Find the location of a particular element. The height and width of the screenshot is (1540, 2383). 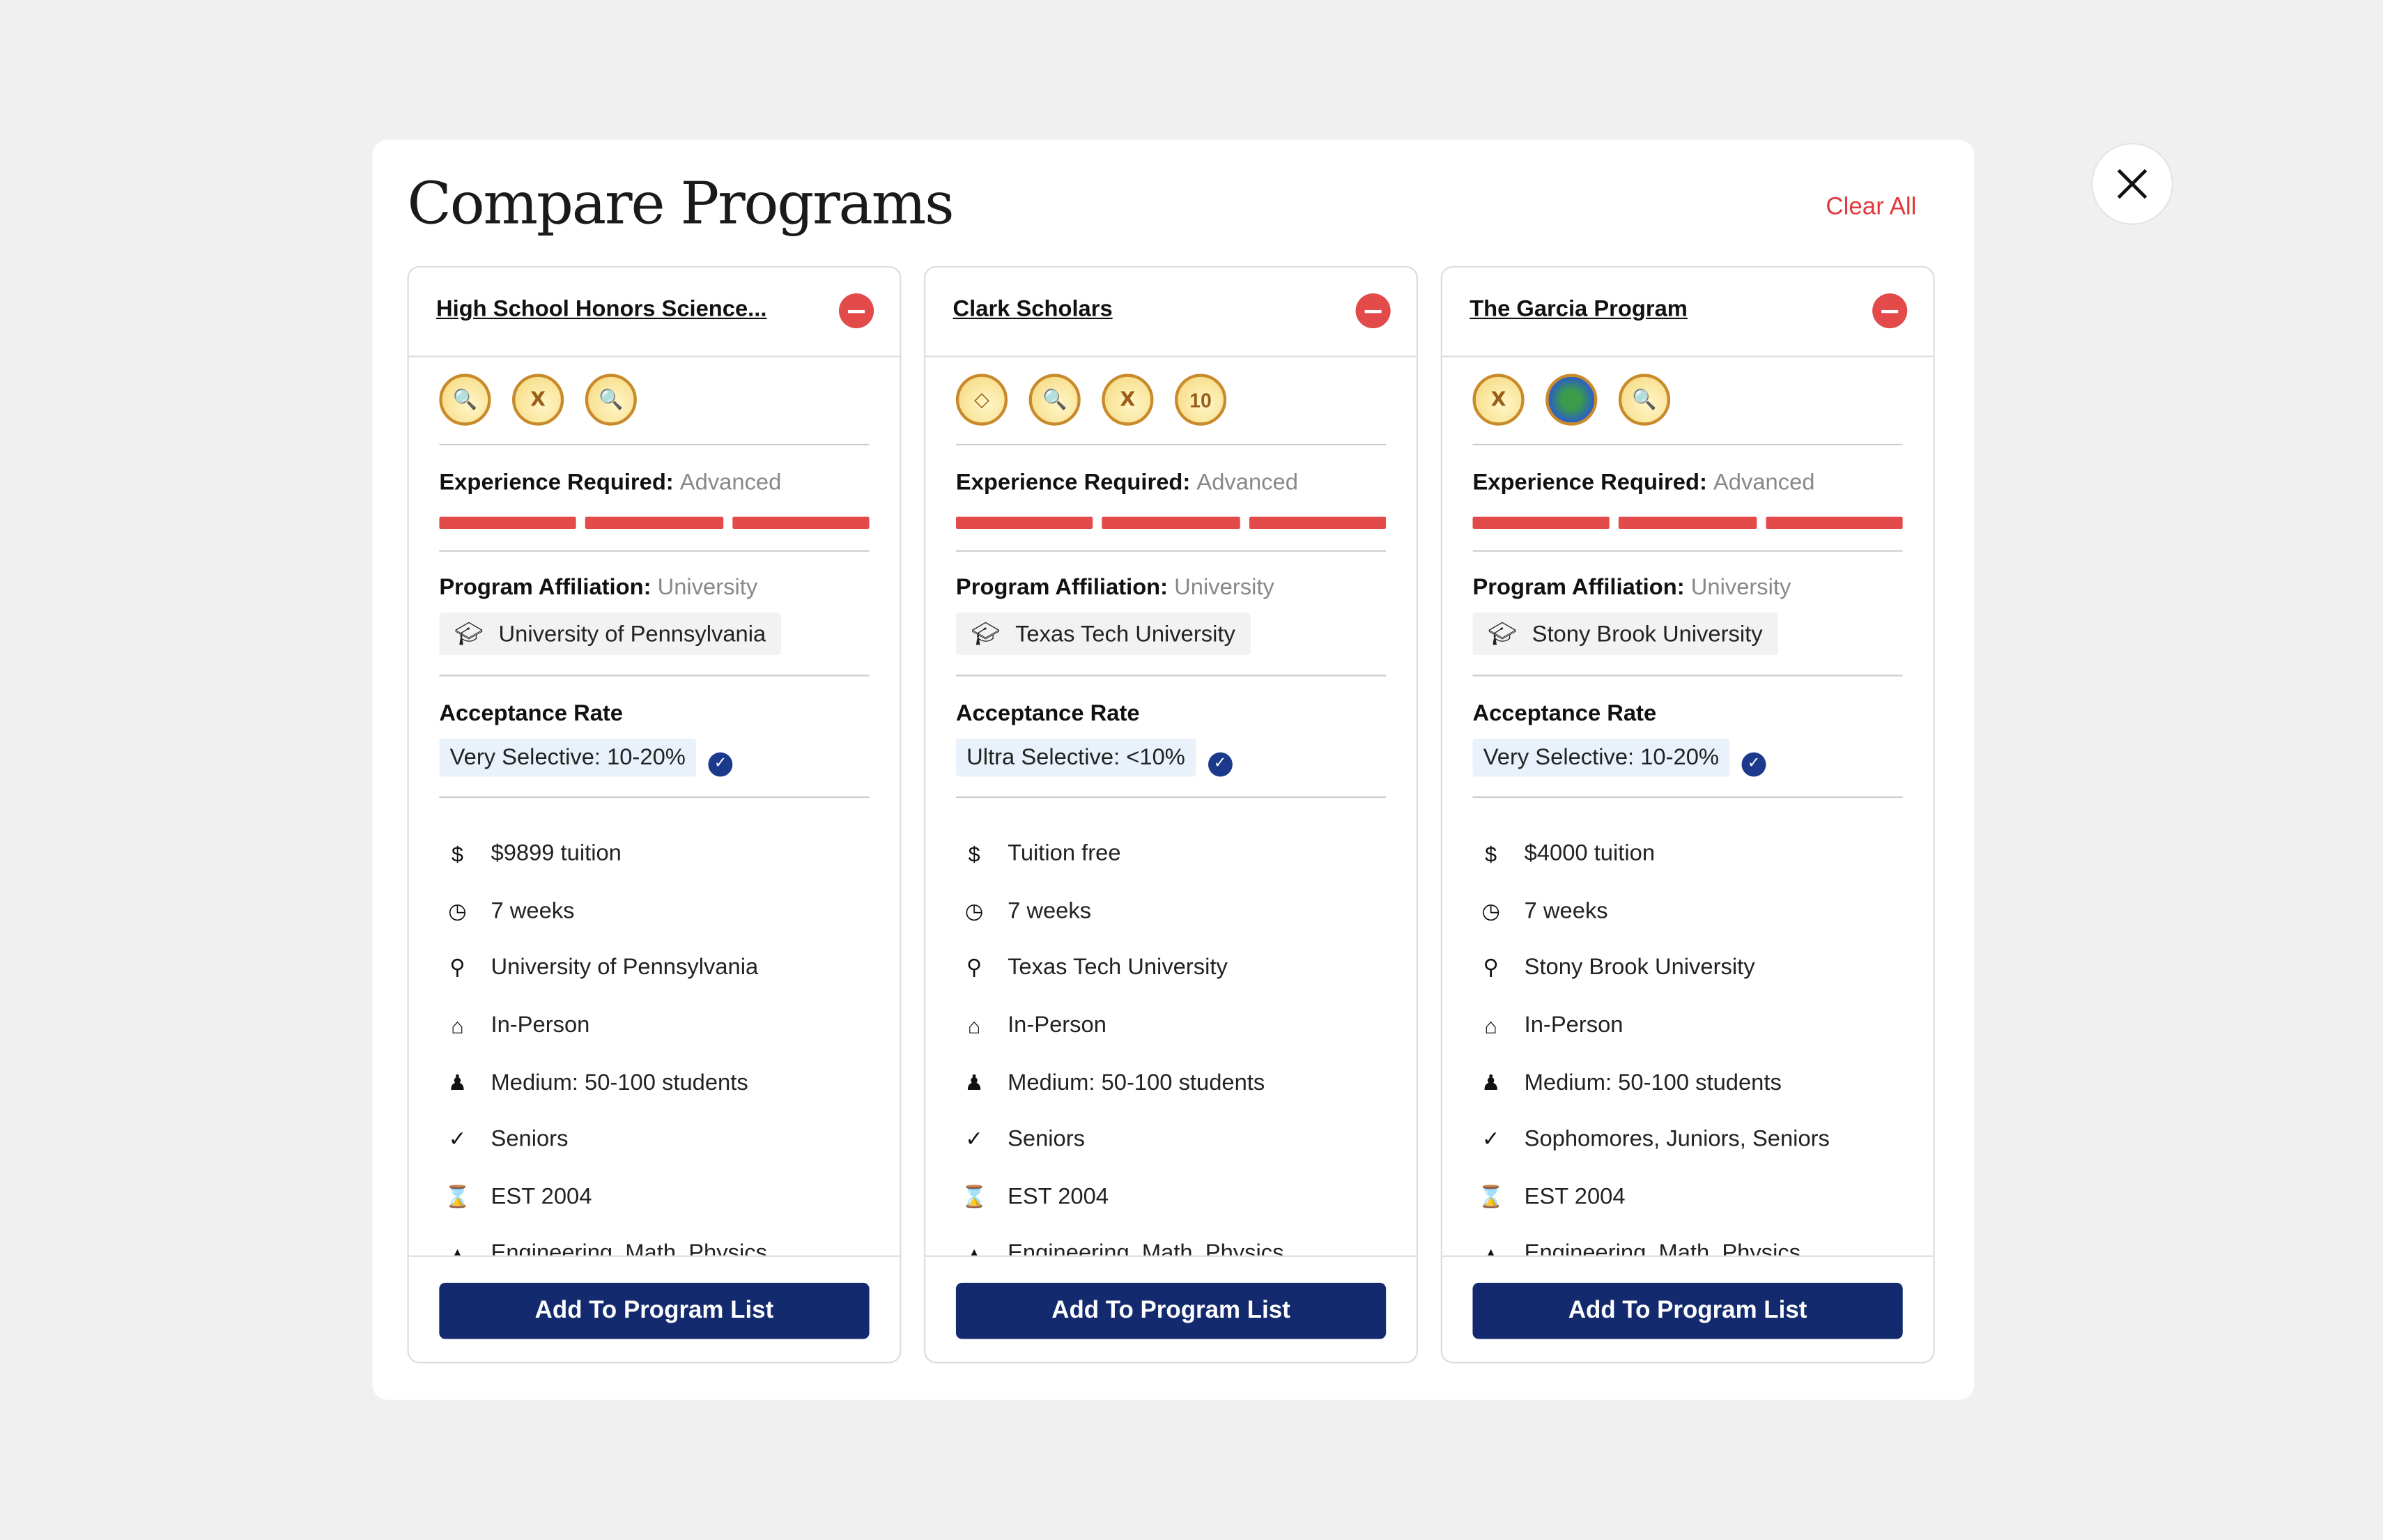

affiliation-chip: 🎓︎ Texas Tech University is located at coordinates (1103, 634).